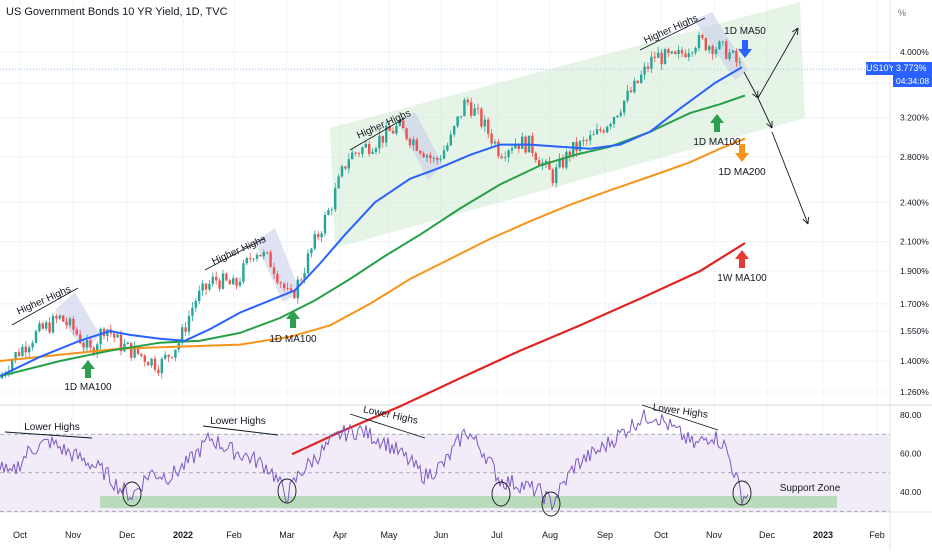 This screenshot has width=932, height=555. I want to click on projection-up, so click(778, 63).